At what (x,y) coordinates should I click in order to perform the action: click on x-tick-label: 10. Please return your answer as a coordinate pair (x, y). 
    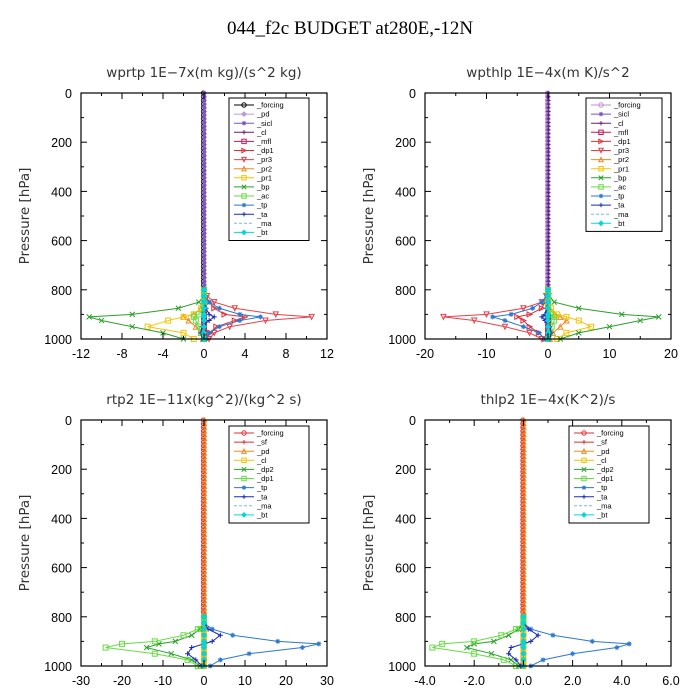
    Looking at the image, I should click on (245, 681).